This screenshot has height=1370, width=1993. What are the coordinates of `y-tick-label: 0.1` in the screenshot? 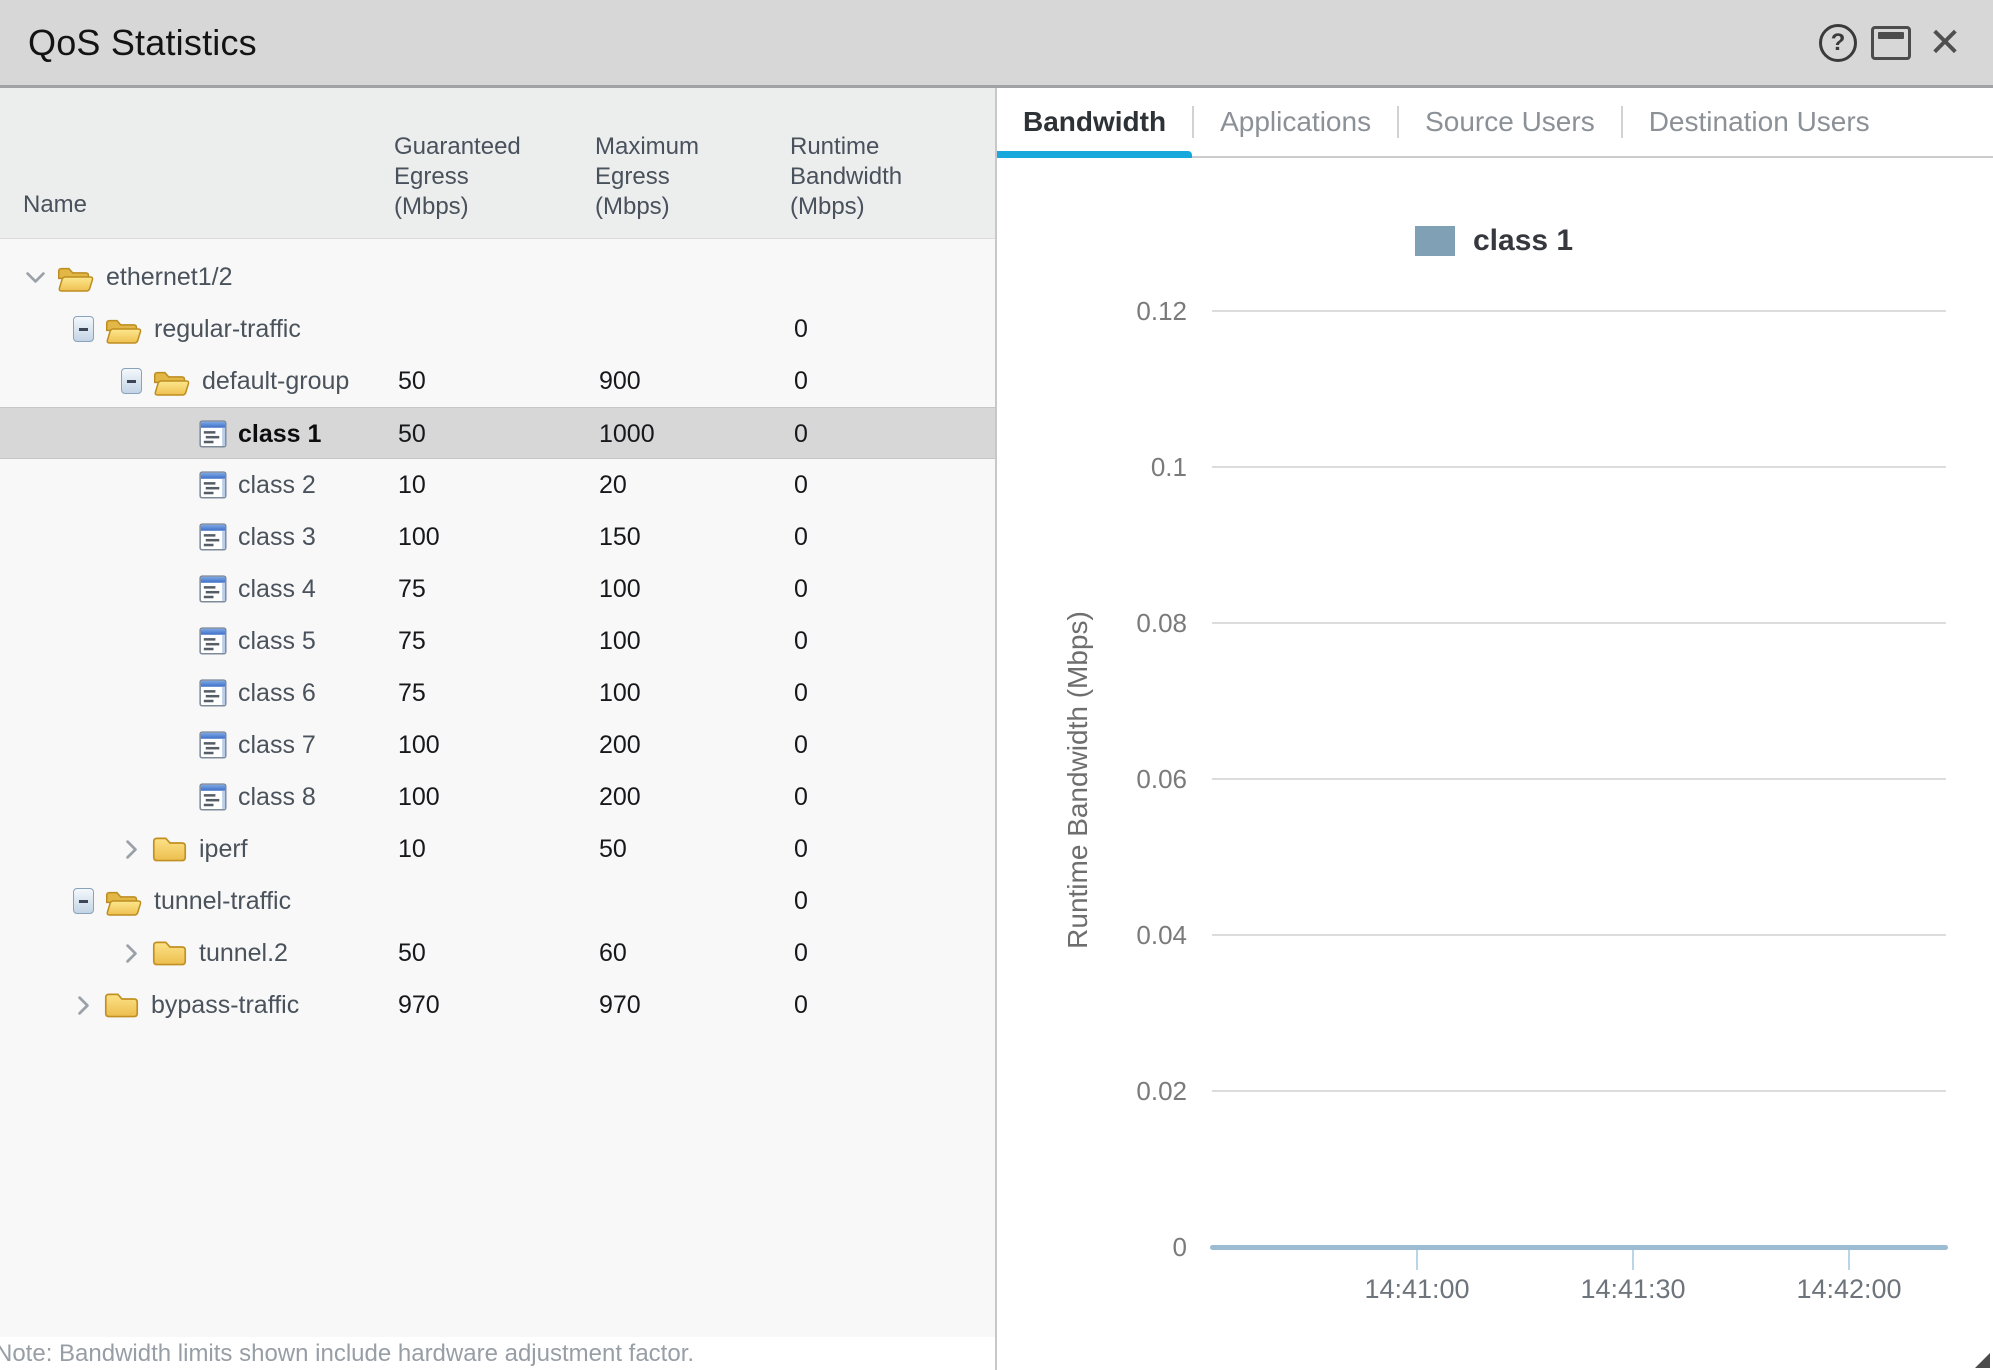 It's located at (1168, 467).